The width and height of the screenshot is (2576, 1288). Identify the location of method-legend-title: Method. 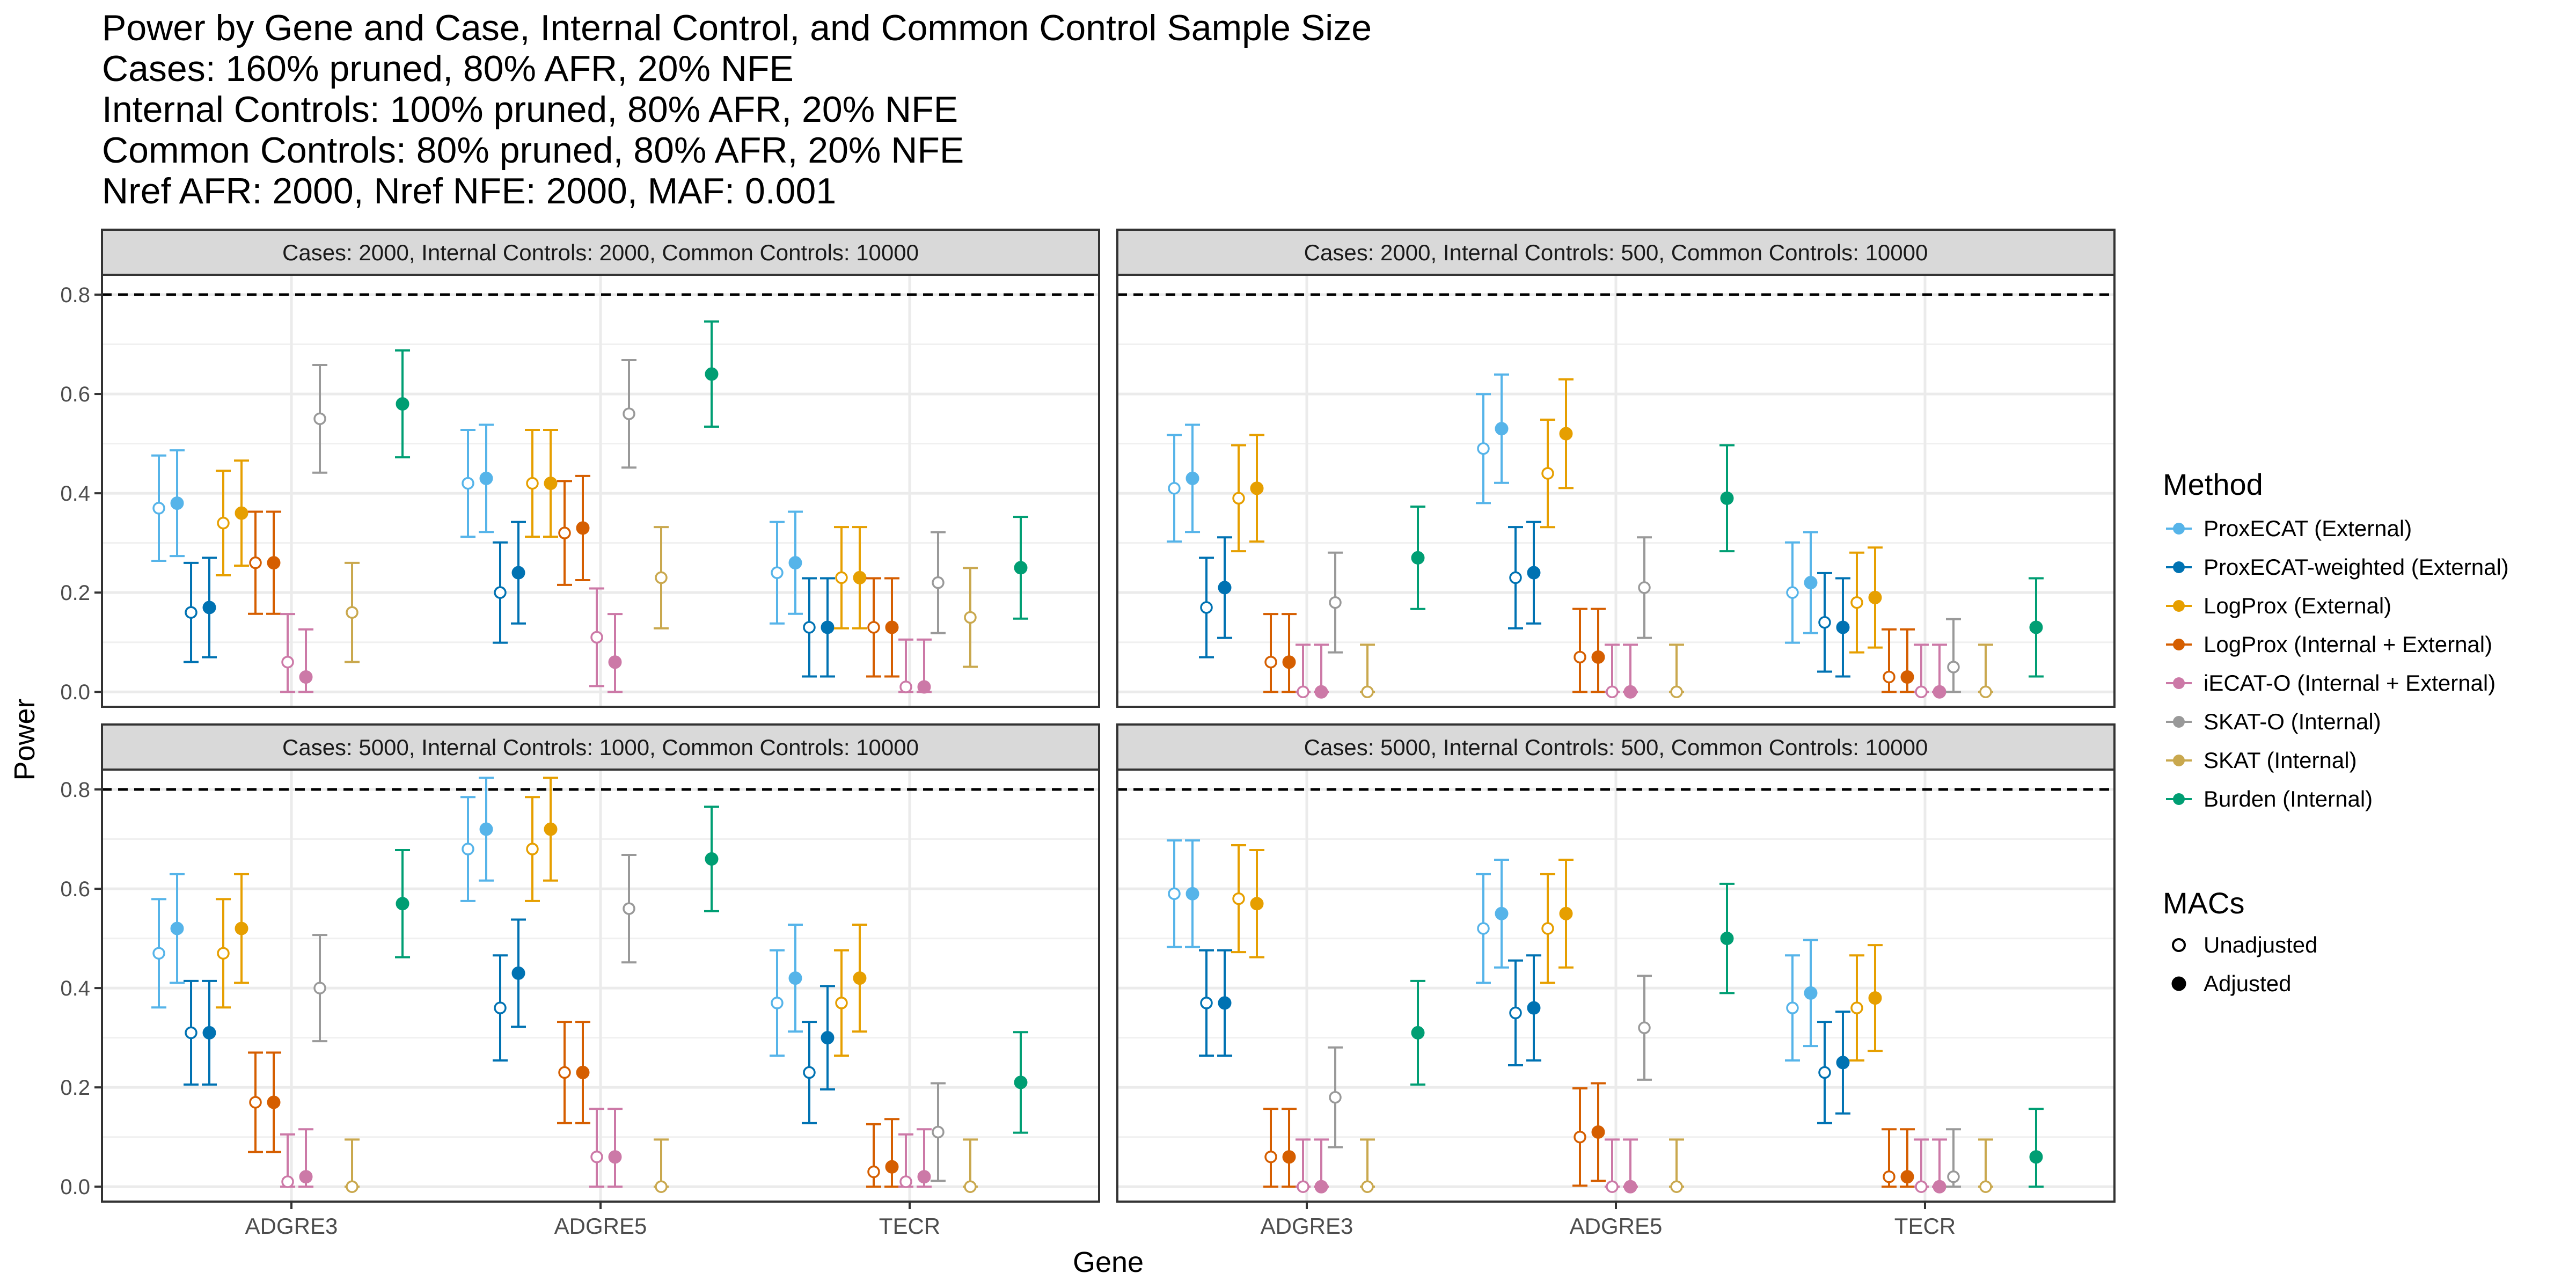
(2213, 484).